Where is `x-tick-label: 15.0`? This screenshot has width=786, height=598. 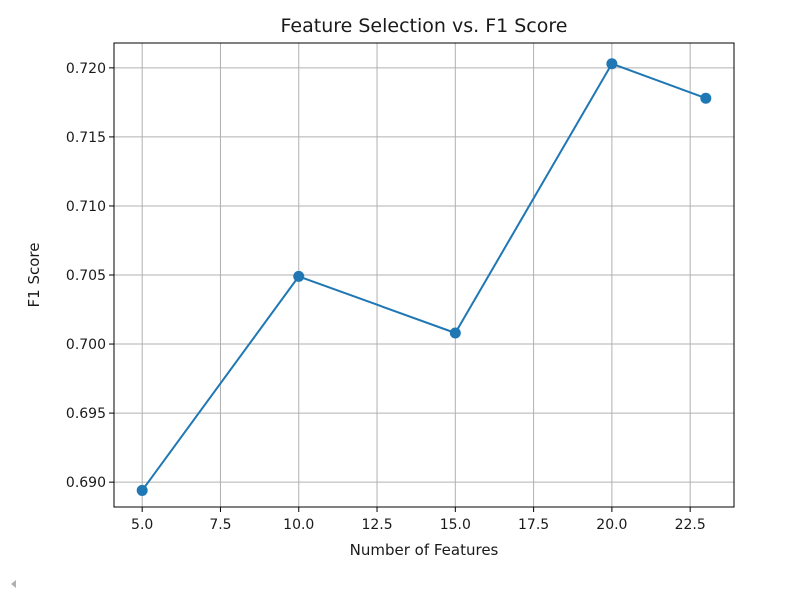 x-tick-label: 15.0 is located at coordinates (455, 525).